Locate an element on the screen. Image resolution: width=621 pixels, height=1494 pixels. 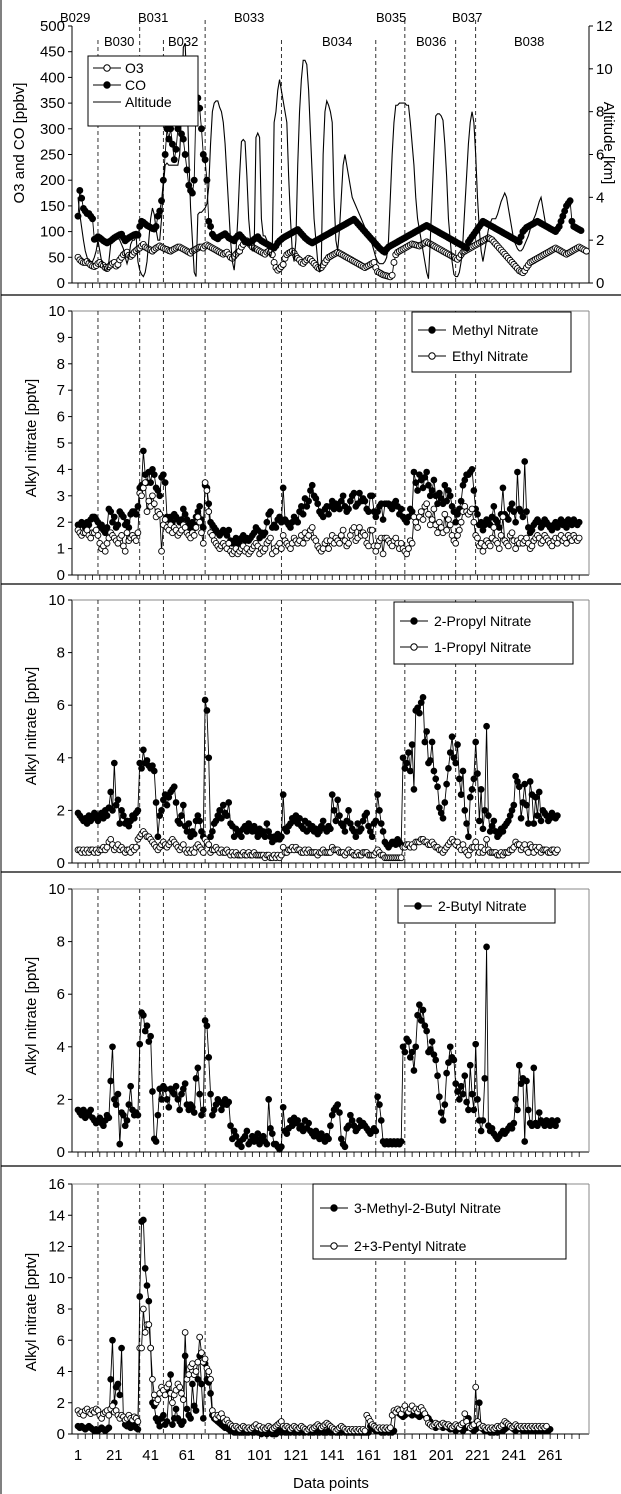
y-tick-label: 350 is located at coordinates (52, 103).